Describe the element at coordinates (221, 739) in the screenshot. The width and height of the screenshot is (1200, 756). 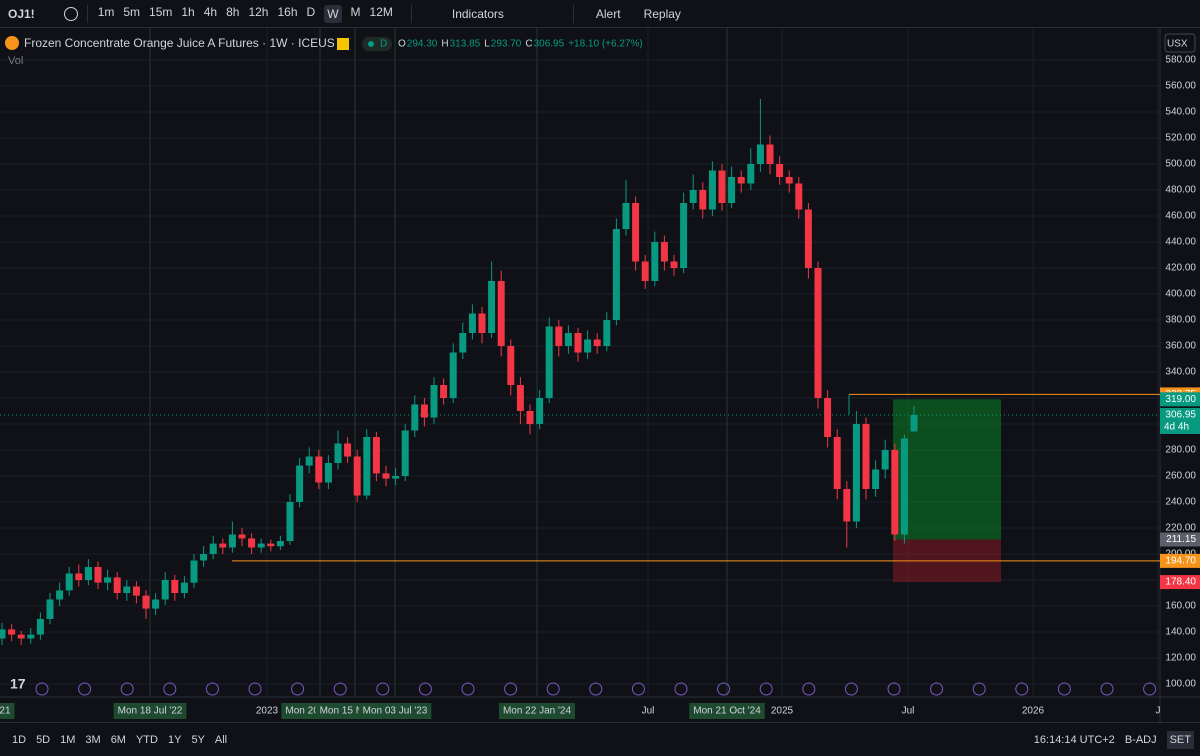
I see `range: All` at that location.